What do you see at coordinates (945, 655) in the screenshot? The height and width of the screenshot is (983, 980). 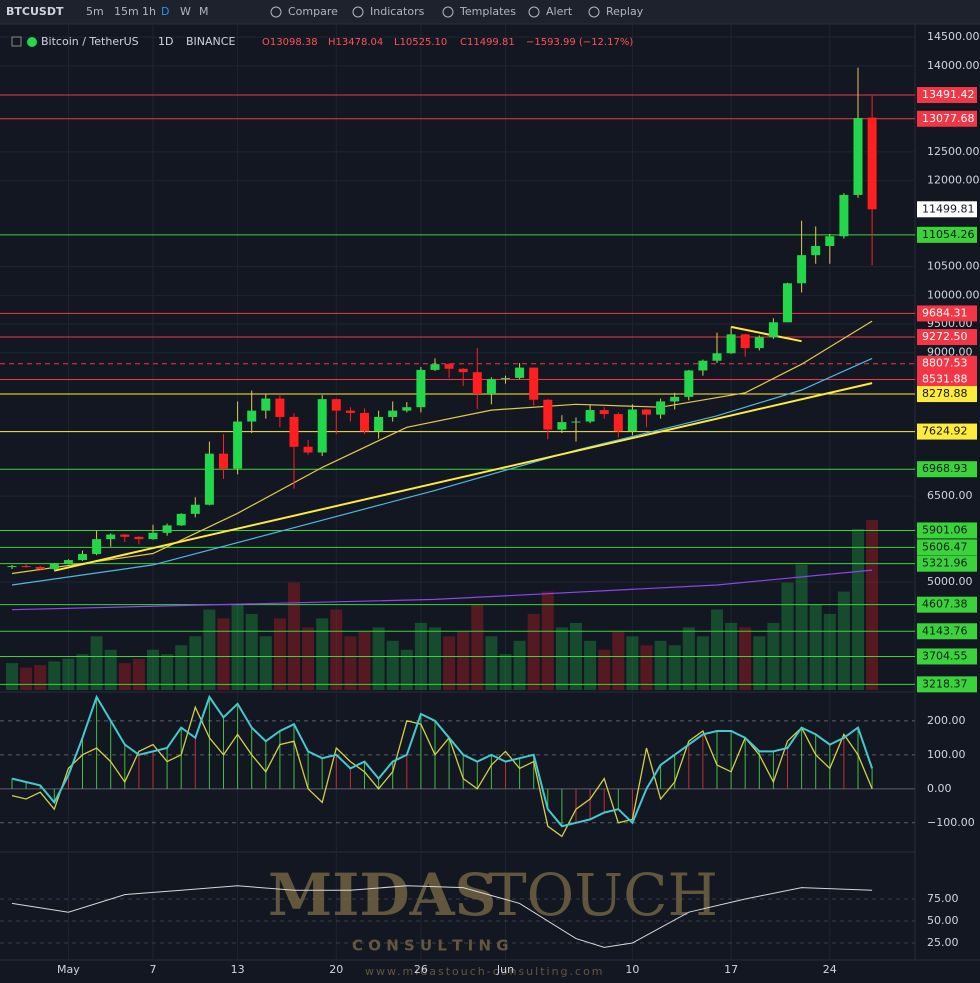 I see `price-tag-label: 3704.55` at bounding box center [945, 655].